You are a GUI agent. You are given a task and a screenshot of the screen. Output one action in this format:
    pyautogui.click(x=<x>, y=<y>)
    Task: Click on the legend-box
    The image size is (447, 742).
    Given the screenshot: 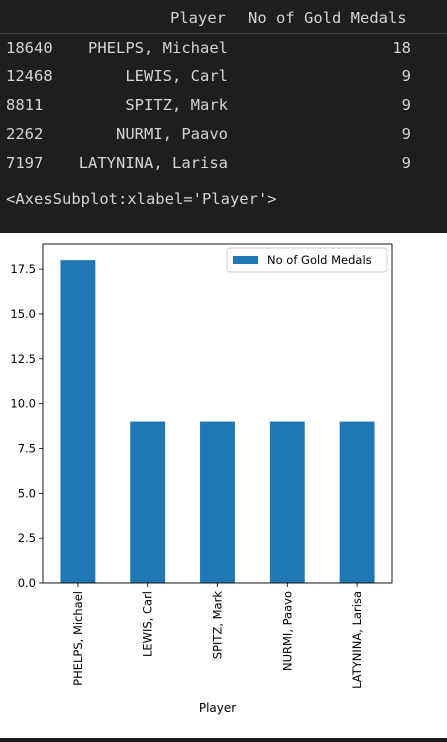 What is the action you would take?
    pyautogui.click(x=307, y=260)
    